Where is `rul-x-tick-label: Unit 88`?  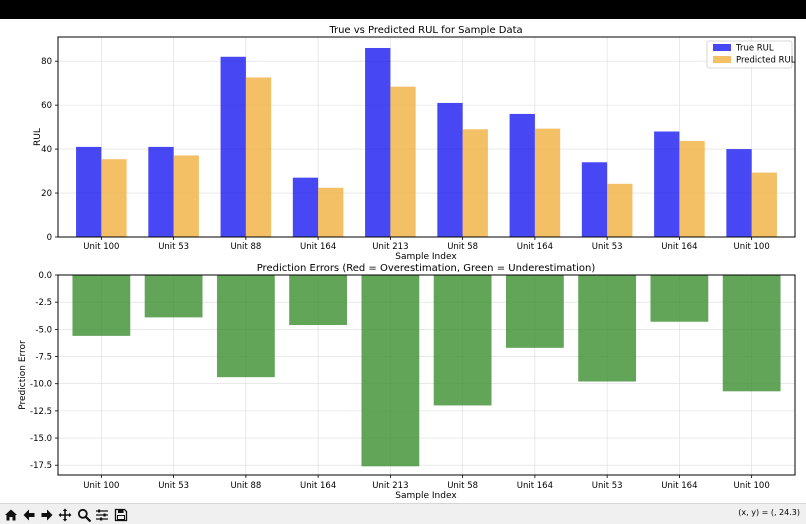 rul-x-tick-label: Unit 88 is located at coordinates (245, 247).